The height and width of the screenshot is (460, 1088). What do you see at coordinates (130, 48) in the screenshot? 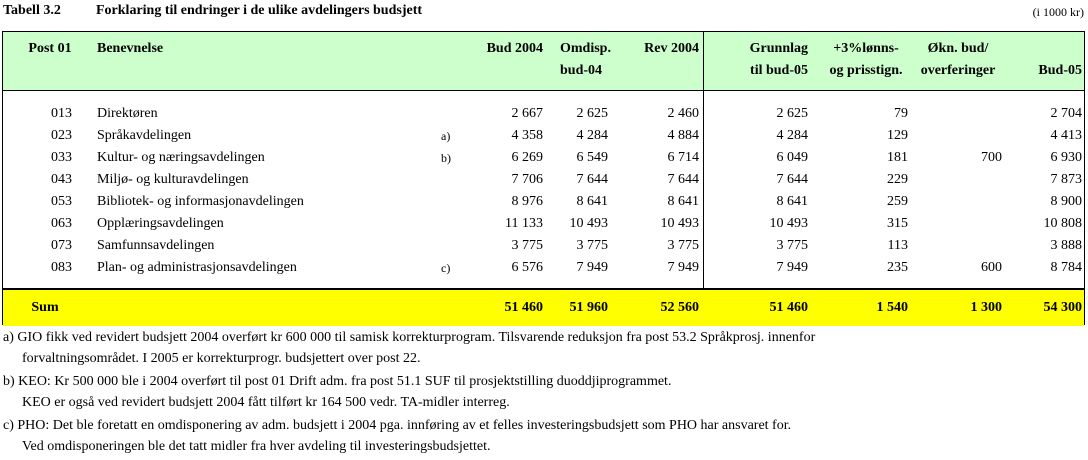
I see `header-name: Benevnelse` at bounding box center [130, 48].